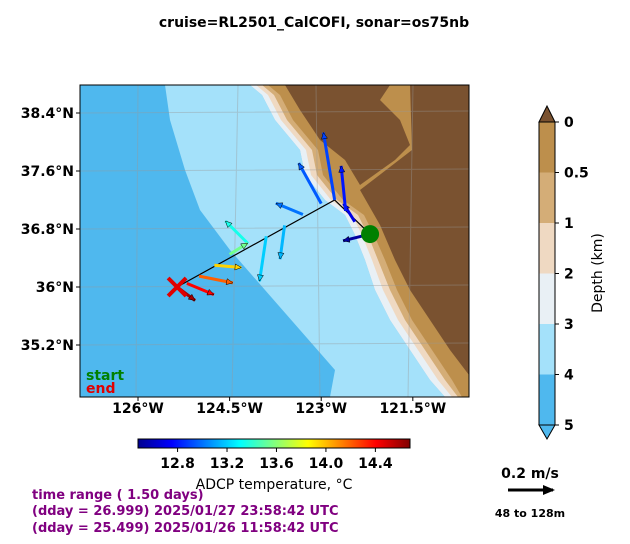 The height and width of the screenshot is (544, 630). I want to click on key-arrow-head, so click(549, 490).